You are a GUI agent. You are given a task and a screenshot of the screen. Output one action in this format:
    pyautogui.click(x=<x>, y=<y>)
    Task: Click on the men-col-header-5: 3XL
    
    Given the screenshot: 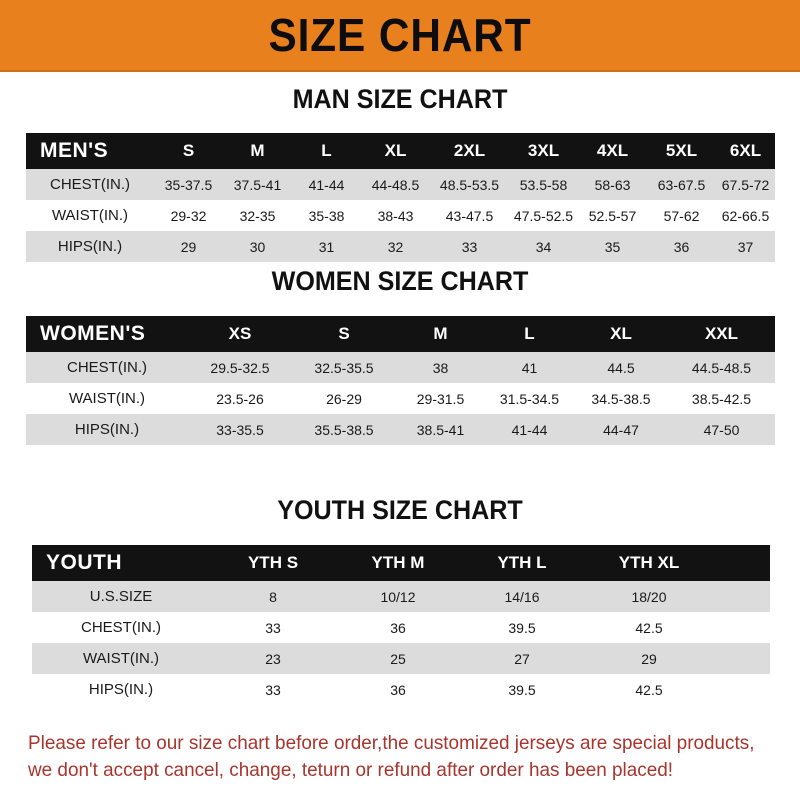 What is the action you would take?
    pyautogui.click(x=543, y=150)
    